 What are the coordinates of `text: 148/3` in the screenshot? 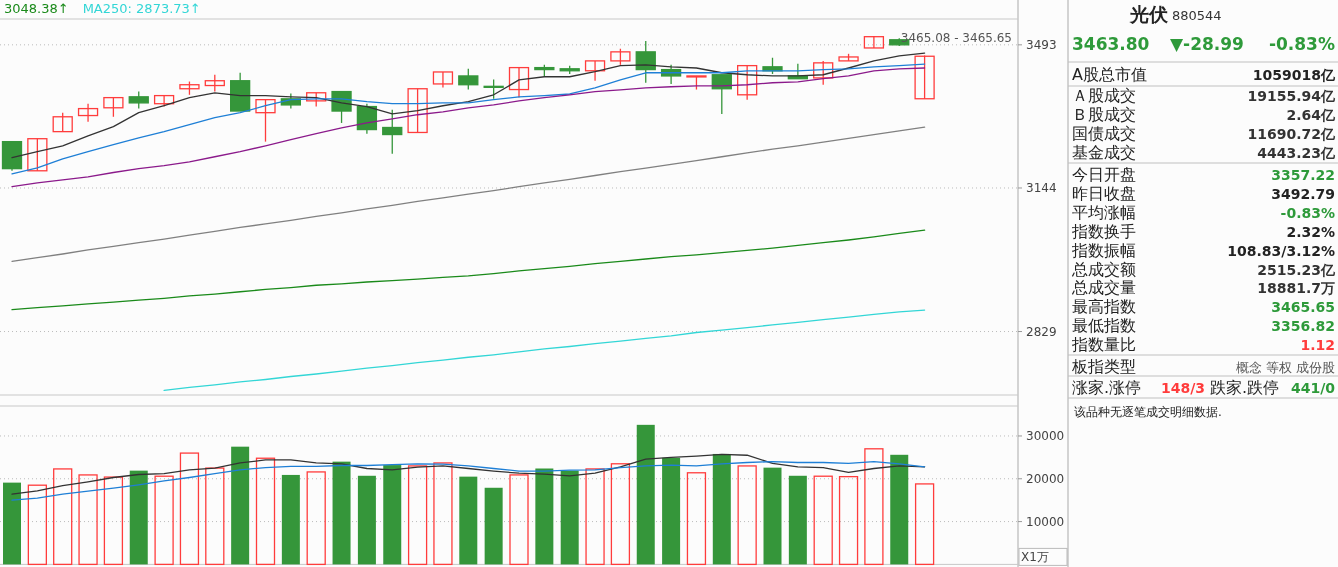 It's located at (1182, 388).